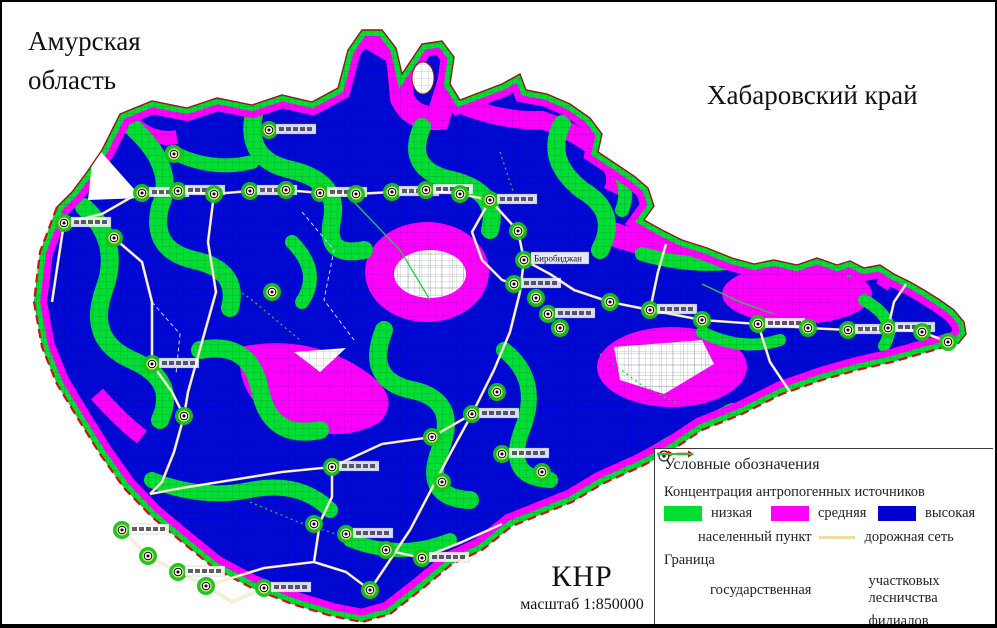  What do you see at coordinates (904, 589) in the screenshot?
I see `district-forestry-label: участковых лесничства` at bounding box center [904, 589].